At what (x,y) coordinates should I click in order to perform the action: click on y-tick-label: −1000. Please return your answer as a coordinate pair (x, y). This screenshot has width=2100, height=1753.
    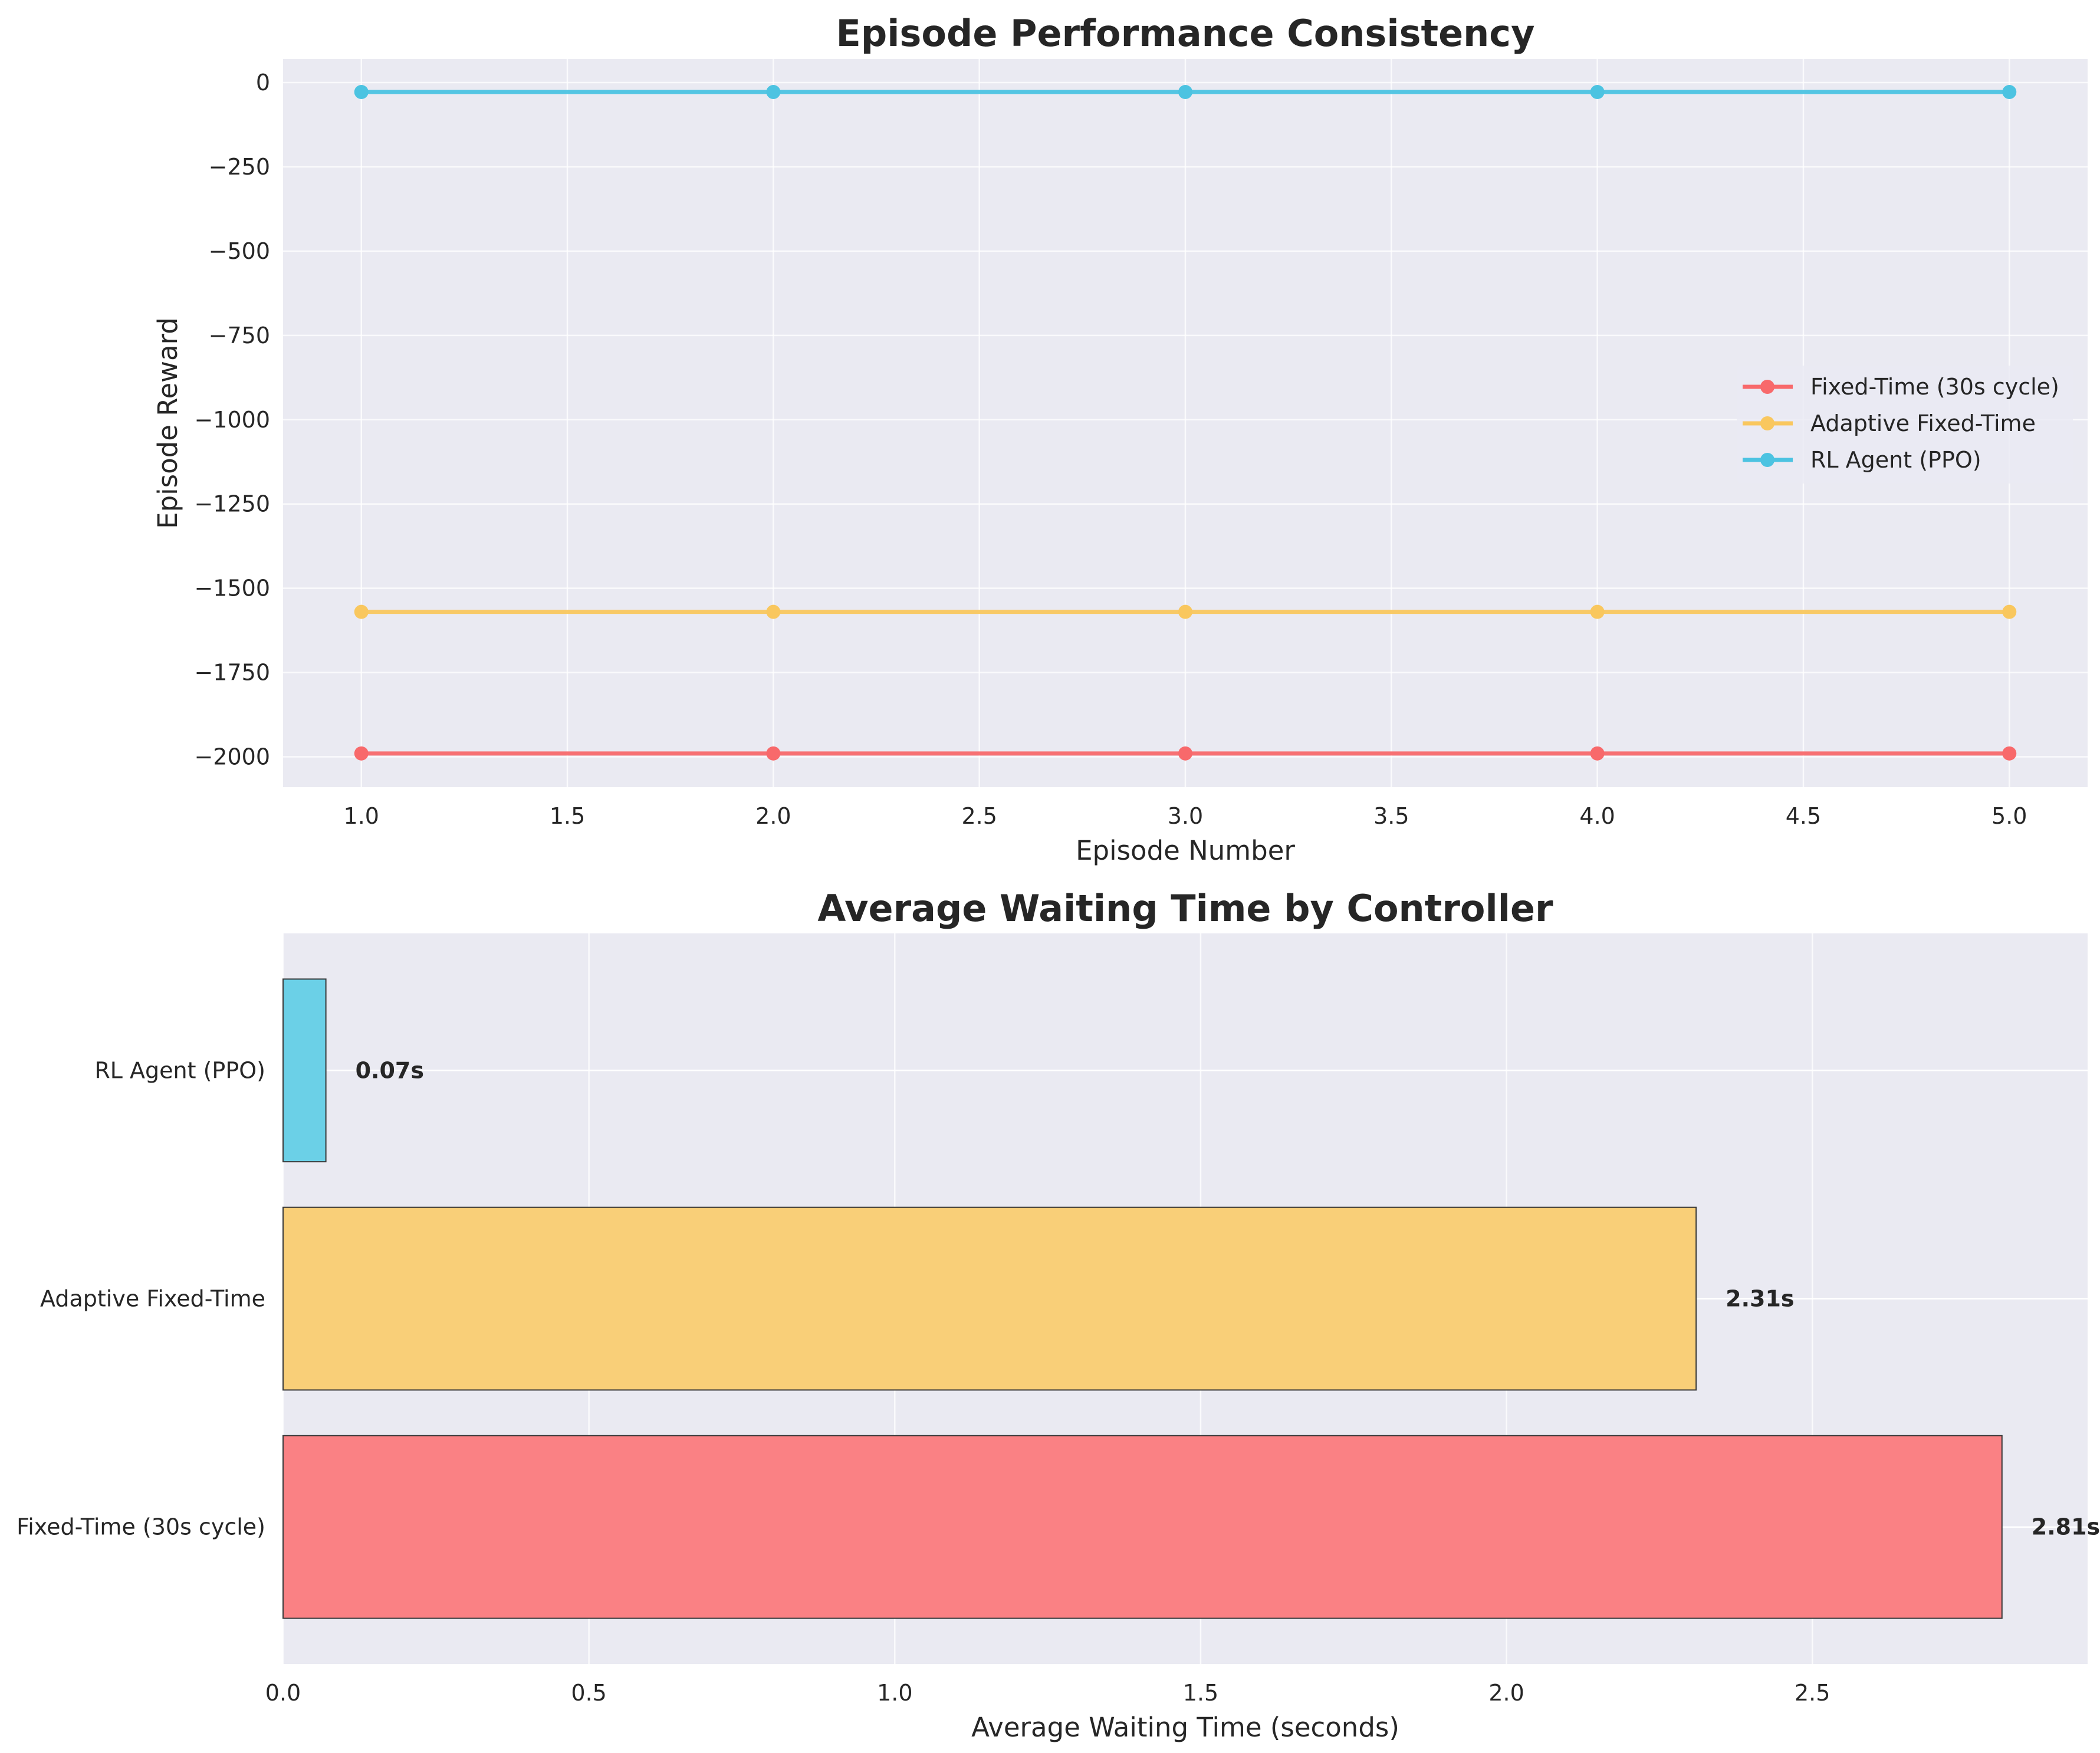
    Looking at the image, I should click on (232, 420).